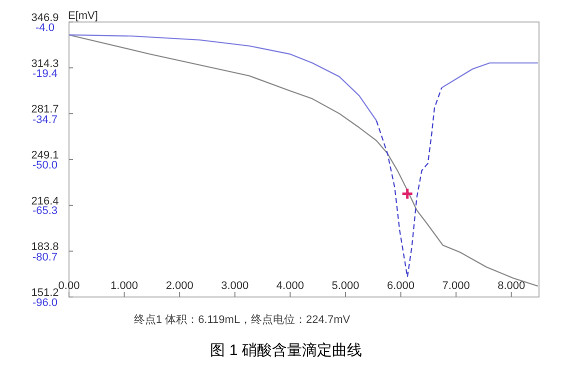 Image resolution: width=573 pixels, height=374 pixels. I want to click on y-tick-label: 281.7, so click(45, 110).